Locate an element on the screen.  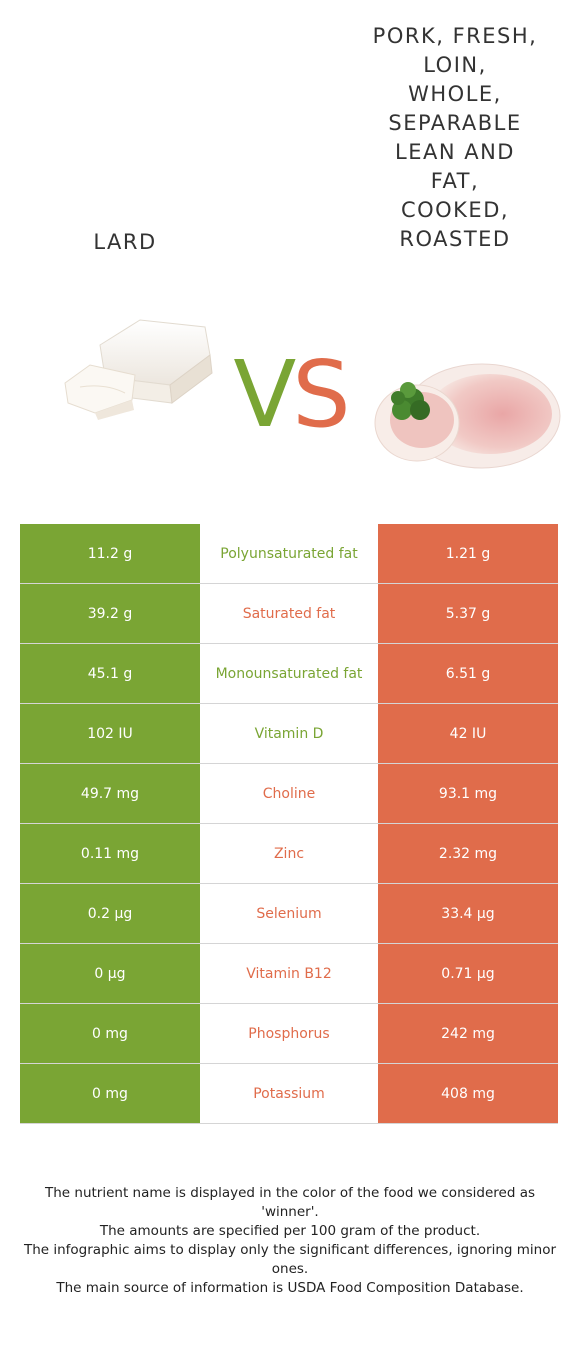
right-value: 0.71 µg is located at coordinates (468, 973).